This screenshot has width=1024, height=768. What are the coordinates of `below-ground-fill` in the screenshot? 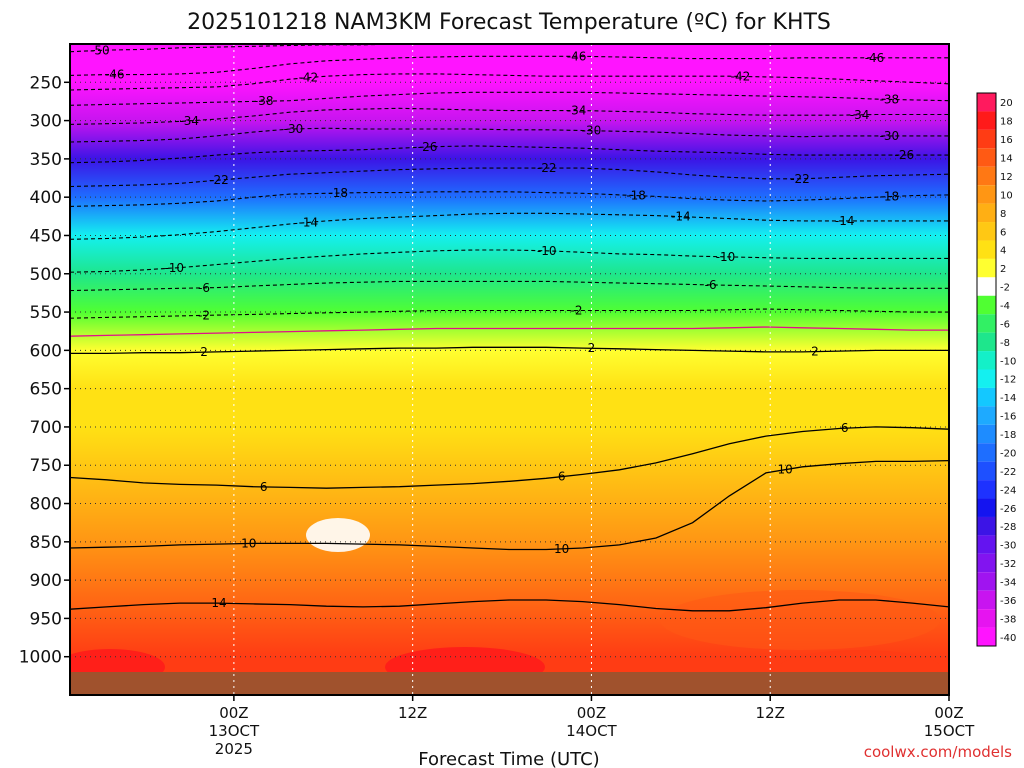 It's located at (509, 683).